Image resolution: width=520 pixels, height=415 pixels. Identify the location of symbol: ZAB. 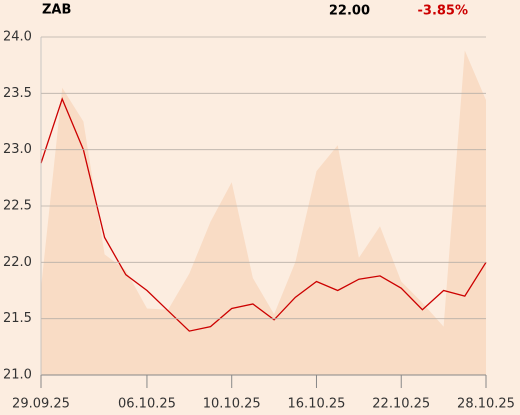
(56, 10).